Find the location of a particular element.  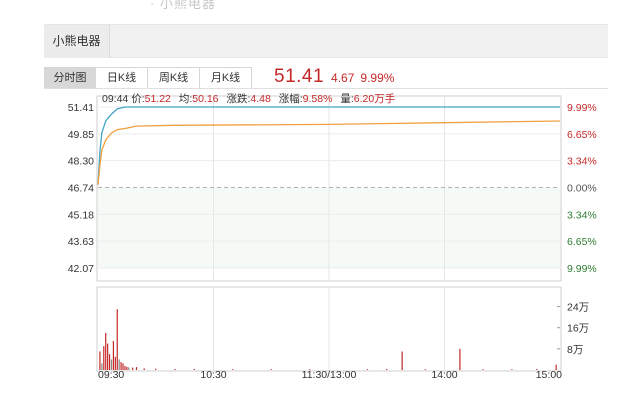

volume-tick-label: 24万 is located at coordinates (578, 308).